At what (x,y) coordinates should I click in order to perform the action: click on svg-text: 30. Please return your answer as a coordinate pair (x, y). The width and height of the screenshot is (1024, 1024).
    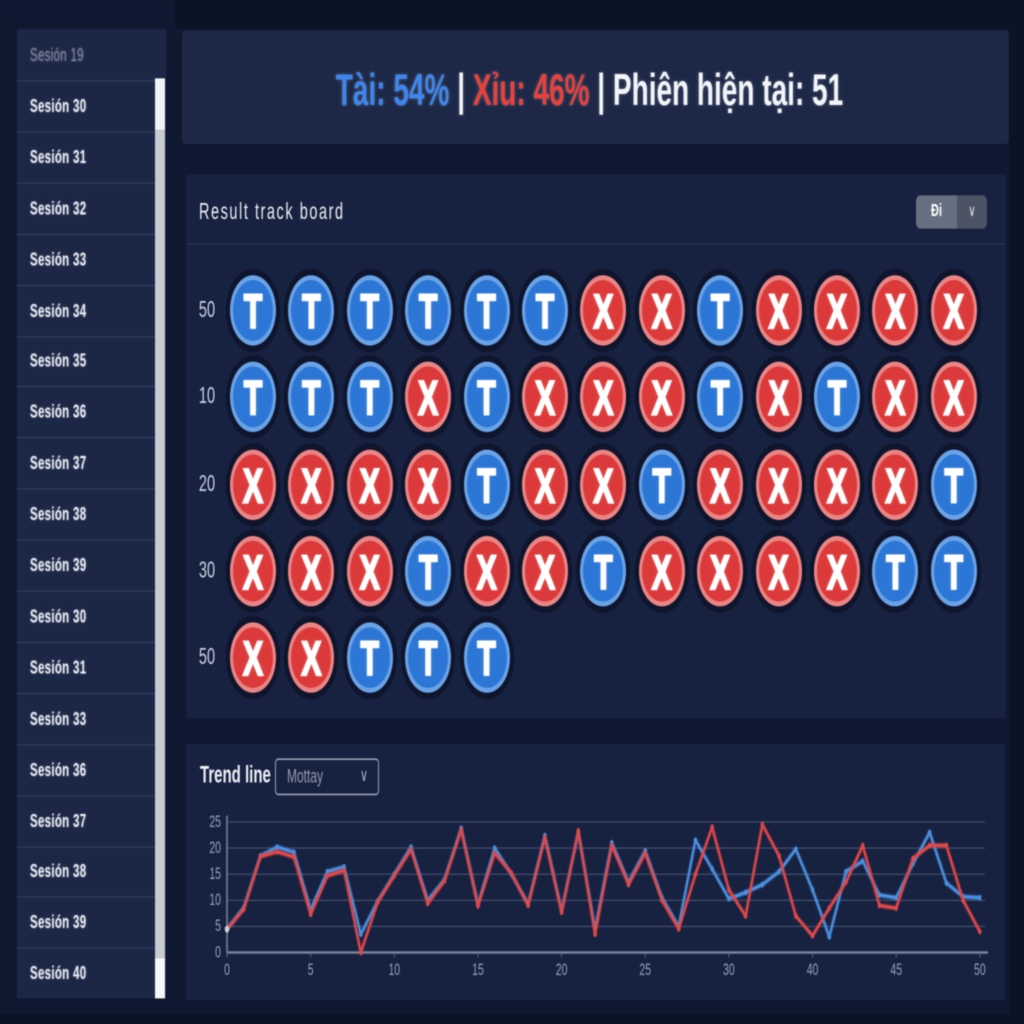
    Looking at the image, I should click on (729, 968).